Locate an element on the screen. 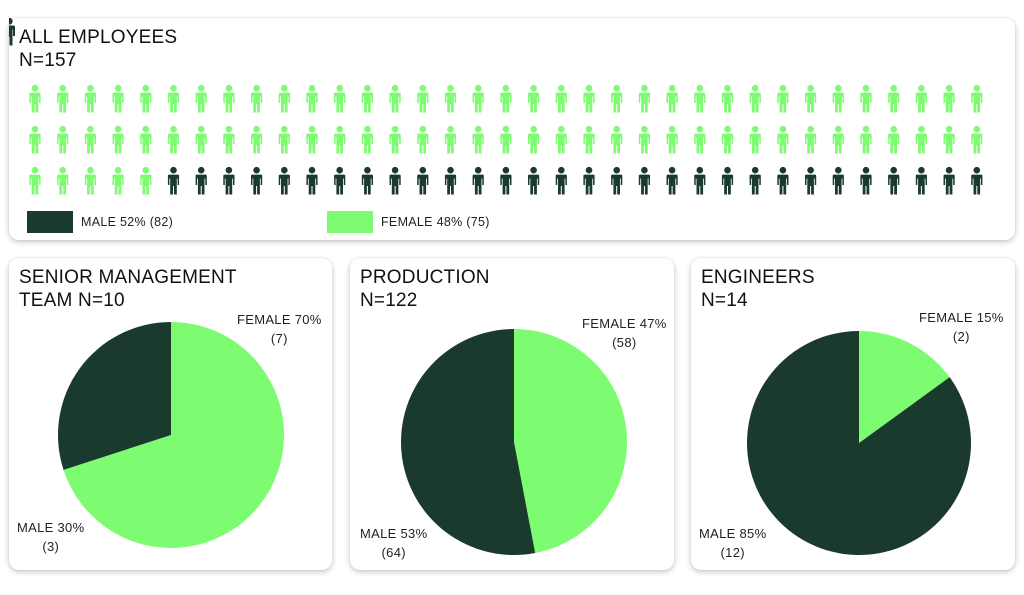 This screenshot has width=1024, height=595. production-female-percent: FEMALE 47% is located at coordinates (624, 323).